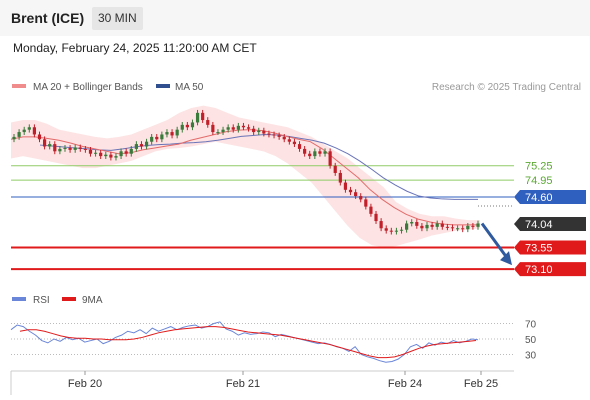 This screenshot has height=400, width=590. I want to click on price-tag-label-4: 73.55, so click(539, 249).